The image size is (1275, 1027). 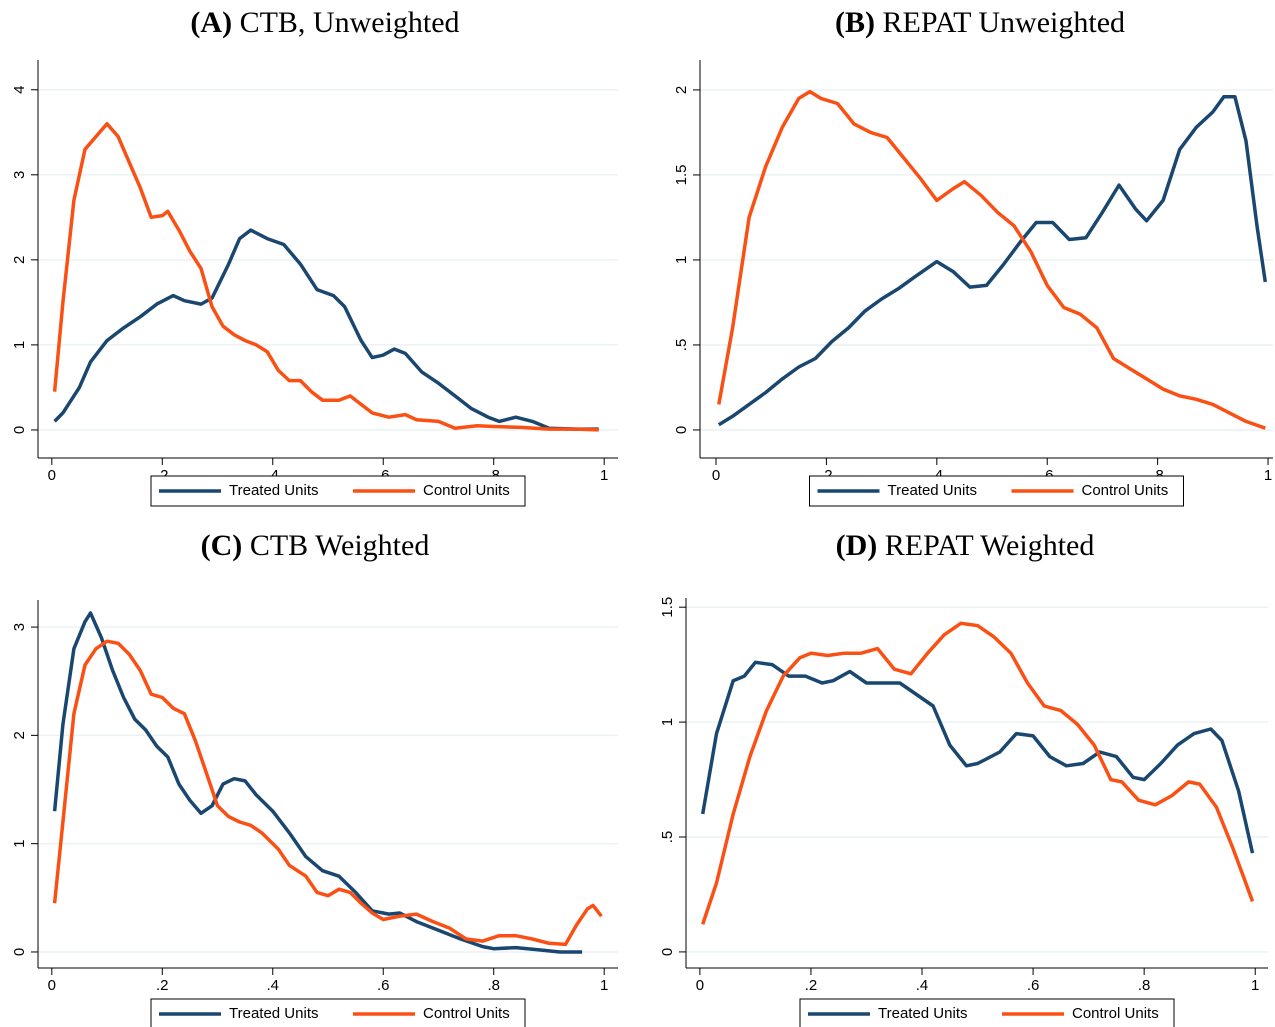 I want to click on legend-box, so click(x=338, y=1012).